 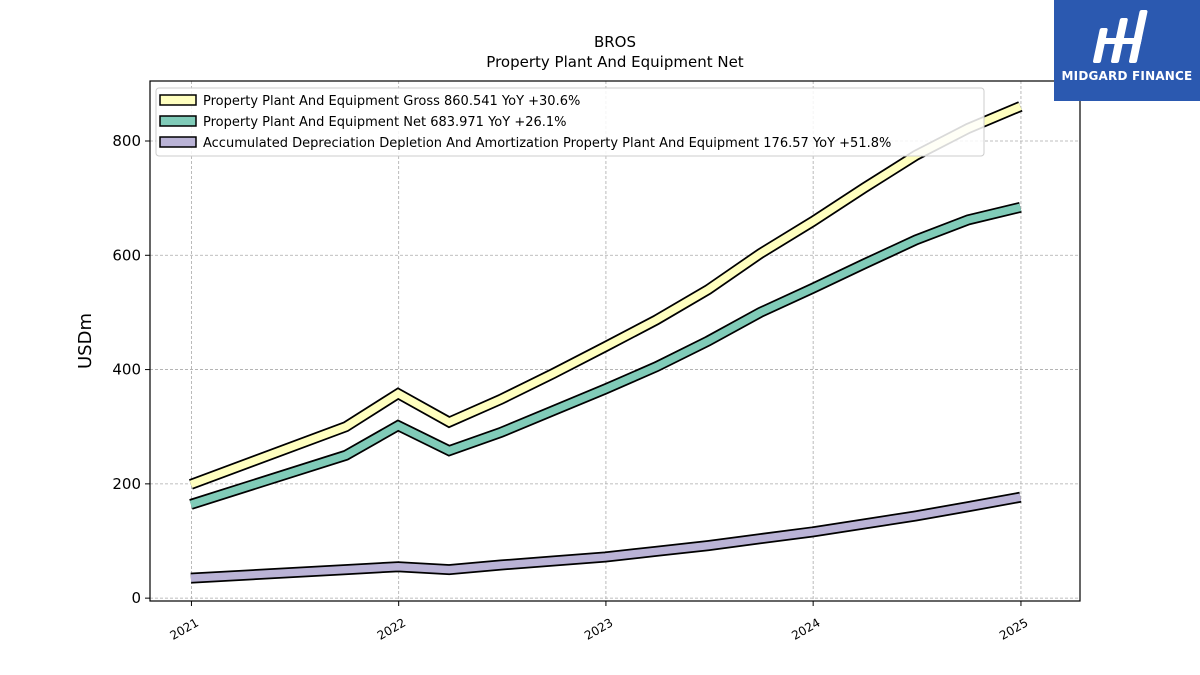 I want to click on x-tick-label: 2025, so click(x=1013, y=628).